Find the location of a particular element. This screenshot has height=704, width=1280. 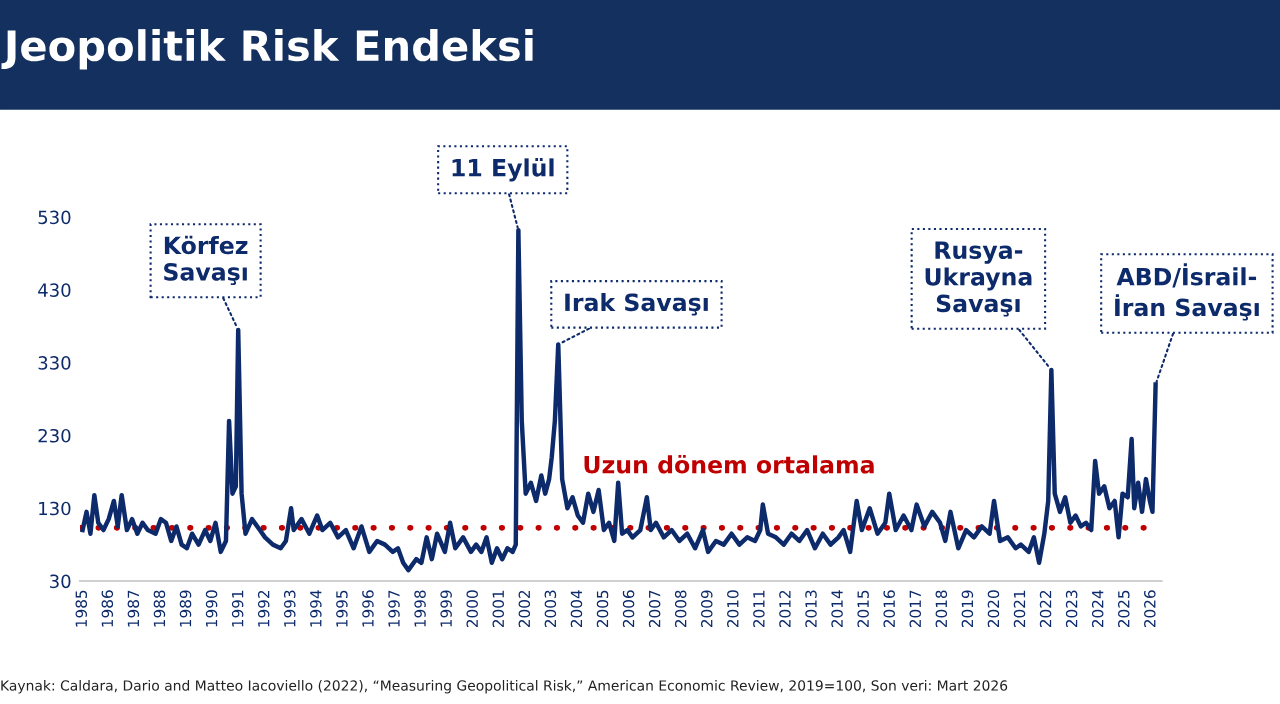

annotation: Rusya- Ukrayna Savaşı is located at coordinates (978, 279).